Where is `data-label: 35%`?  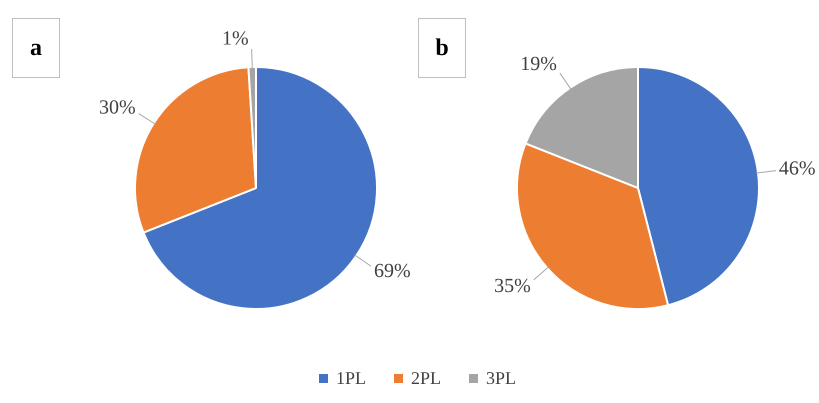 data-label: 35% is located at coordinates (512, 285).